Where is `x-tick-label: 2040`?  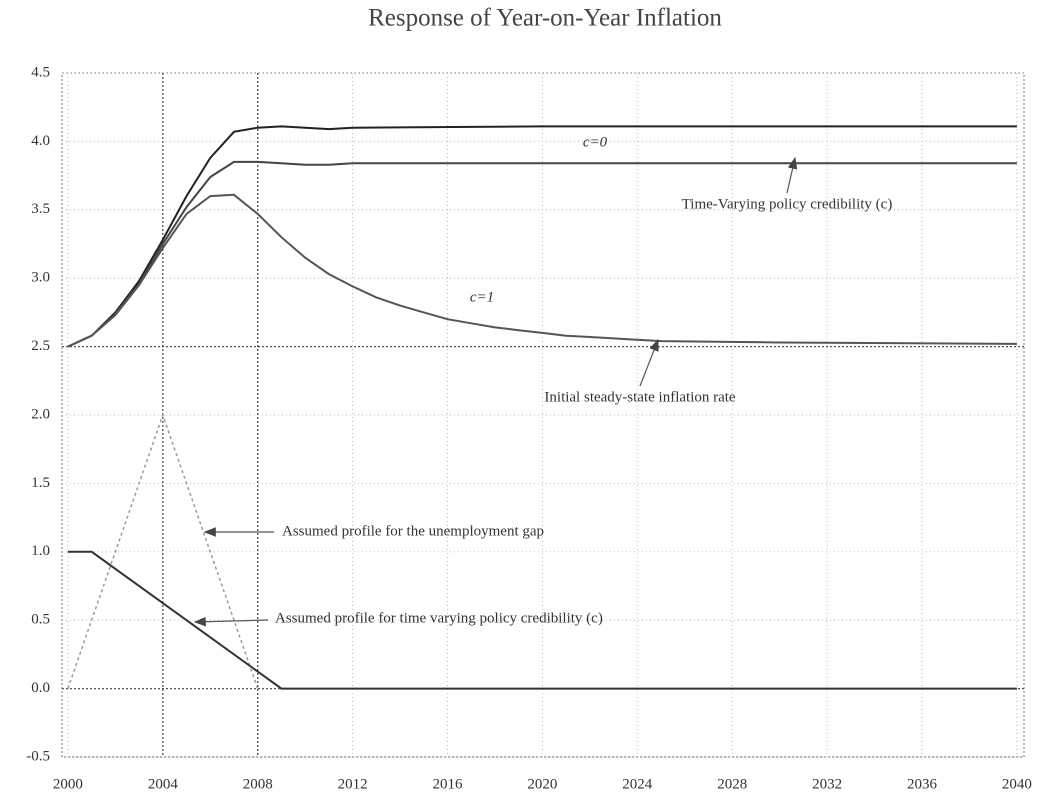 x-tick-label: 2040 is located at coordinates (1017, 784).